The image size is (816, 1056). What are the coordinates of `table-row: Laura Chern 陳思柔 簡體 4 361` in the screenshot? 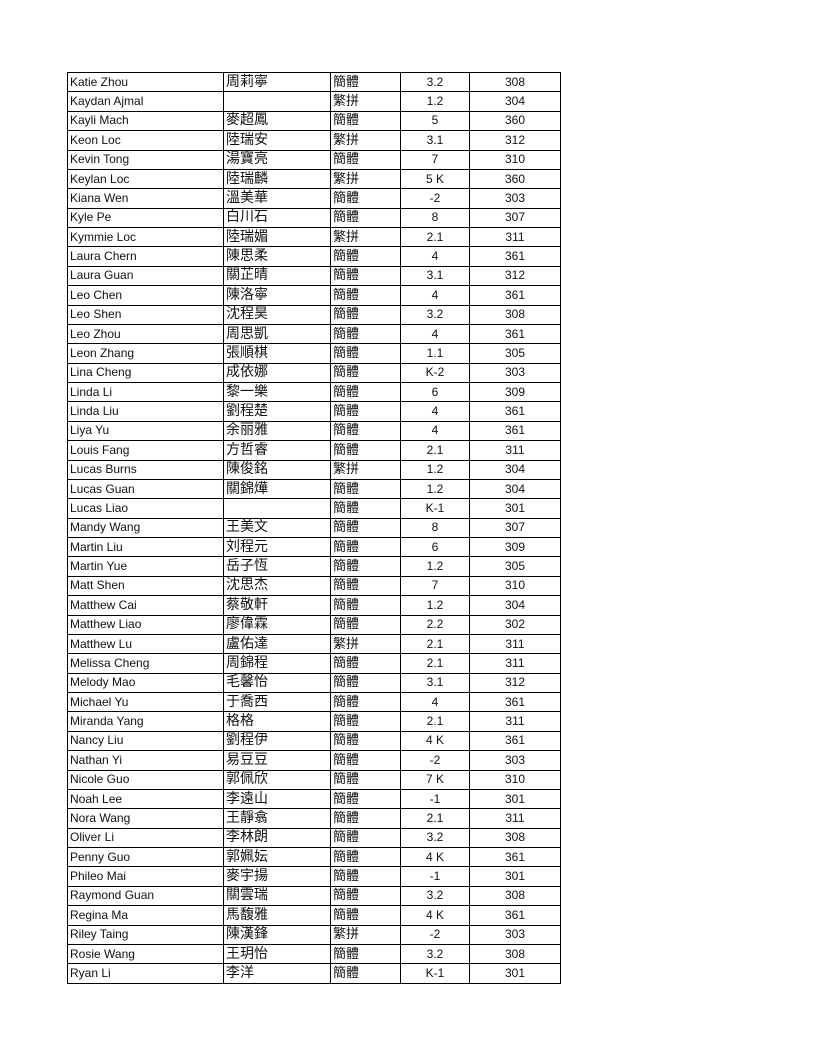 It's located at (314, 256).